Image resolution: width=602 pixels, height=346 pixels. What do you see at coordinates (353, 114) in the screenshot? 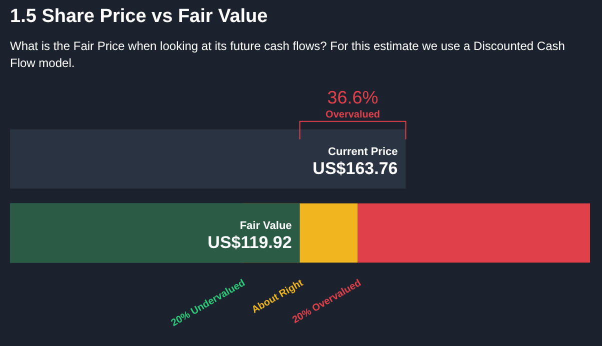
I see `text: Overvalued` at bounding box center [353, 114].